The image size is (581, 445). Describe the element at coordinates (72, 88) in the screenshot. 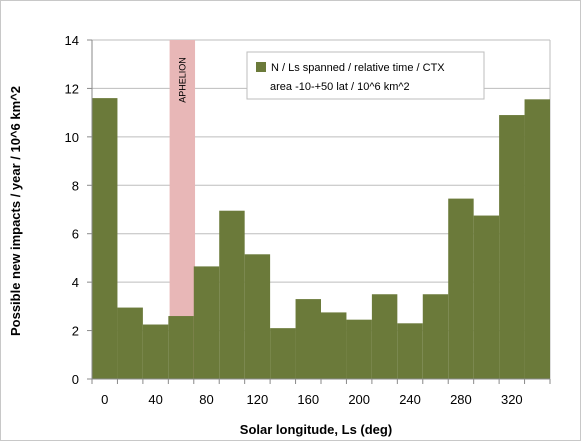

I see `y-tick-label-12: 12` at that location.